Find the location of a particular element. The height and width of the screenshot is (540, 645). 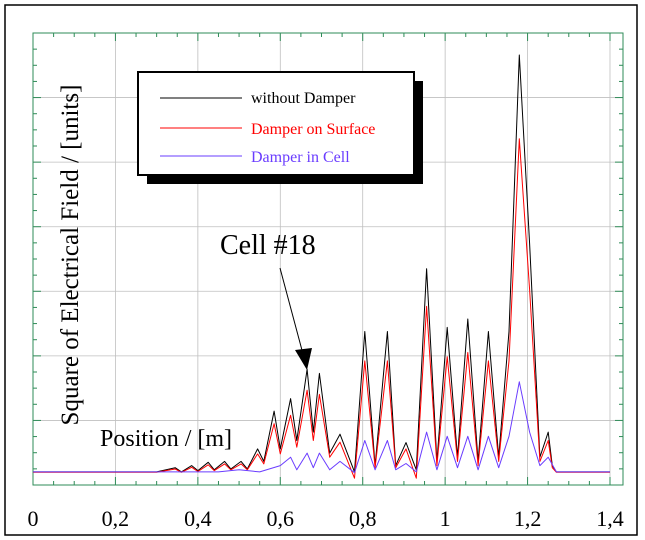

x-axis-label: Position / [m] is located at coordinates (166, 439).